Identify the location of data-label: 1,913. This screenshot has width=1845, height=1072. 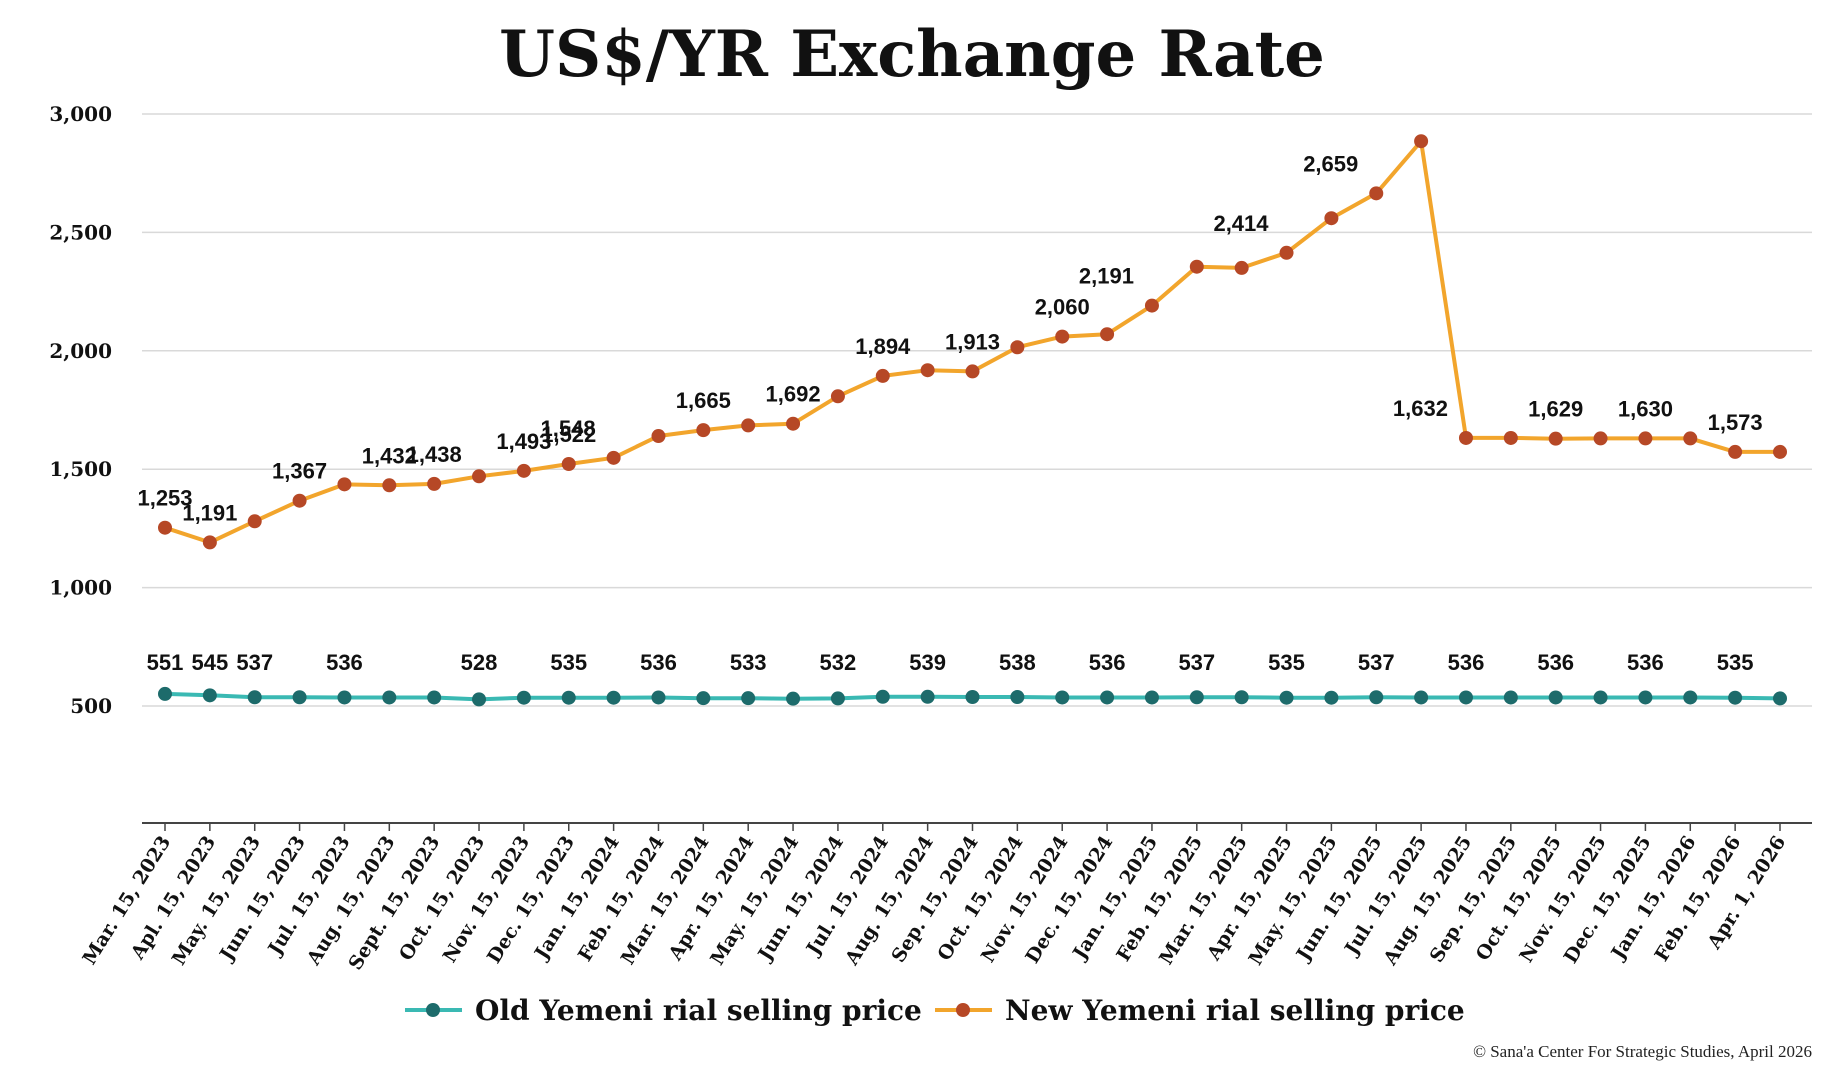
(972, 341).